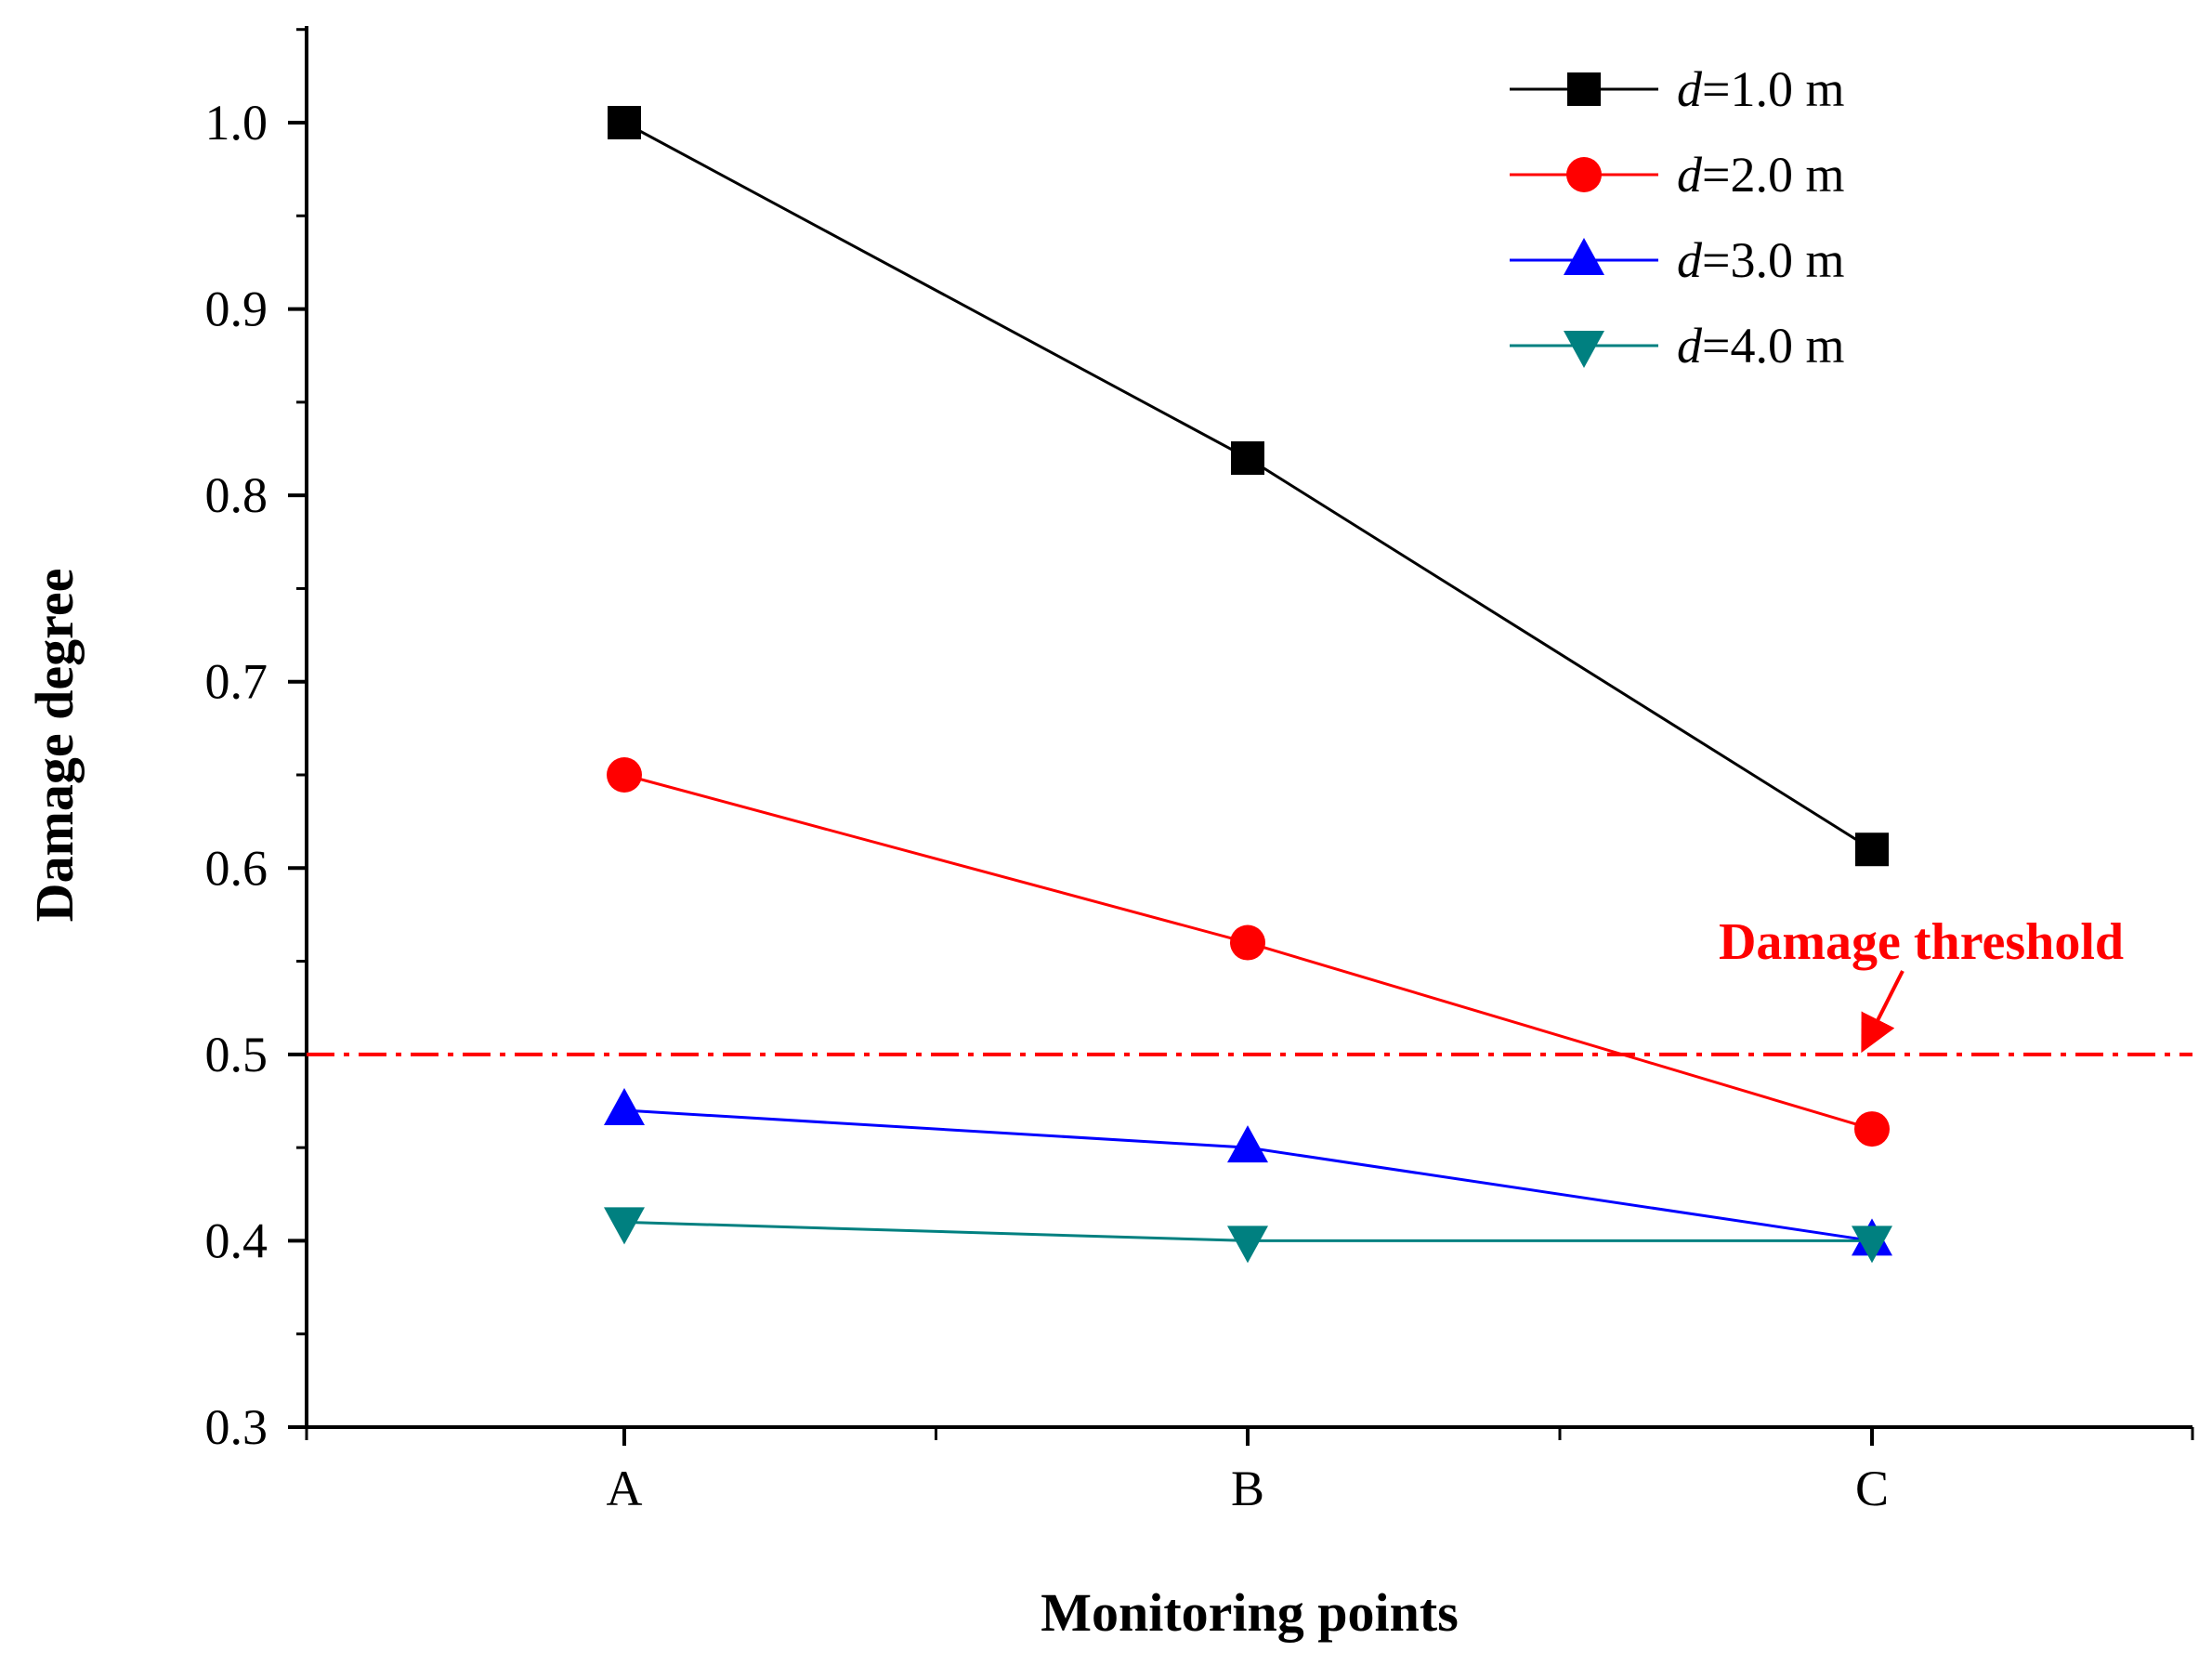 This screenshot has width=2212, height=1665. What do you see at coordinates (236, 1427) in the screenshot?
I see `y-tick-label: 0.3` at bounding box center [236, 1427].